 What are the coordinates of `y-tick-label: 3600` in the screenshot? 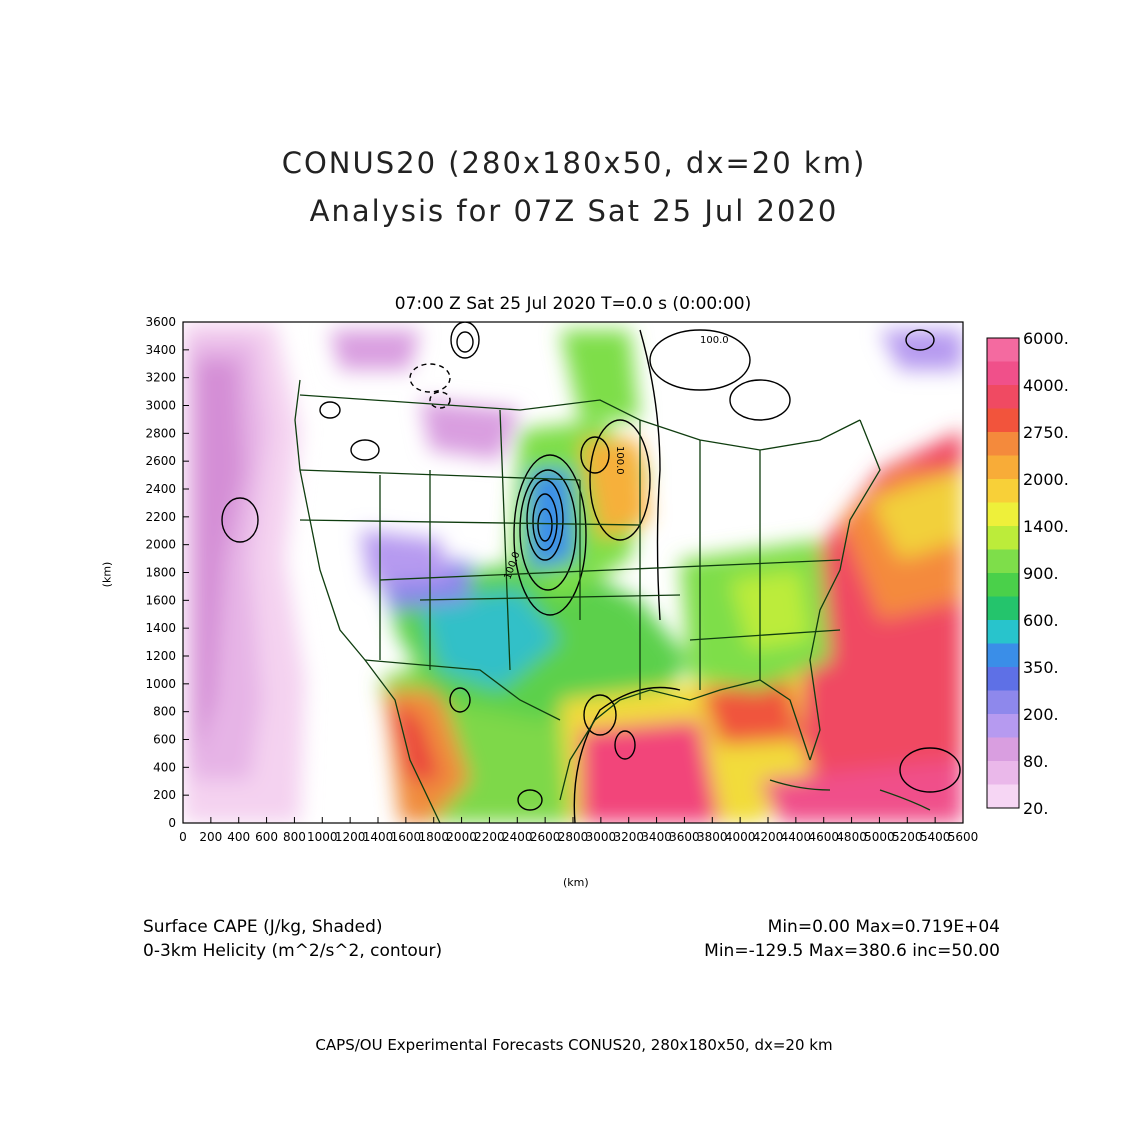 It's located at (160, 322).